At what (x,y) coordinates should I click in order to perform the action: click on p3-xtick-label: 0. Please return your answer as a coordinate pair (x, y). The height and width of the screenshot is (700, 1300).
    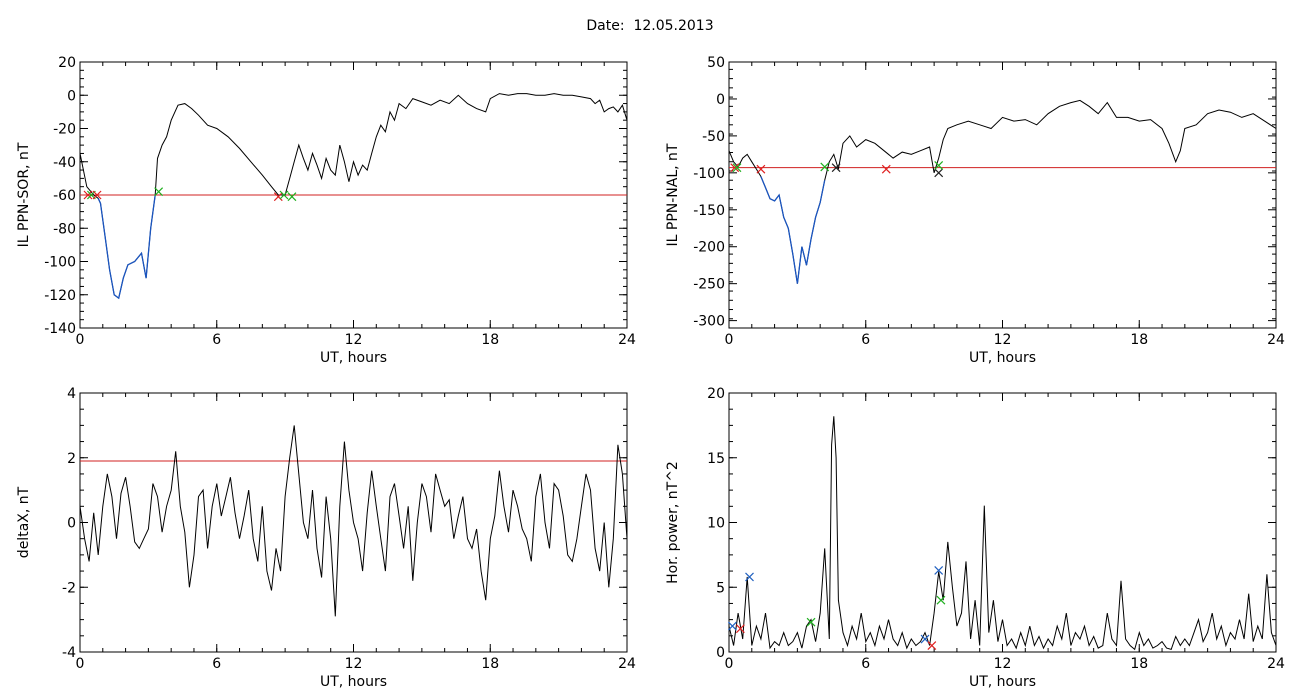
    Looking at the image, I should click on (80, 664).